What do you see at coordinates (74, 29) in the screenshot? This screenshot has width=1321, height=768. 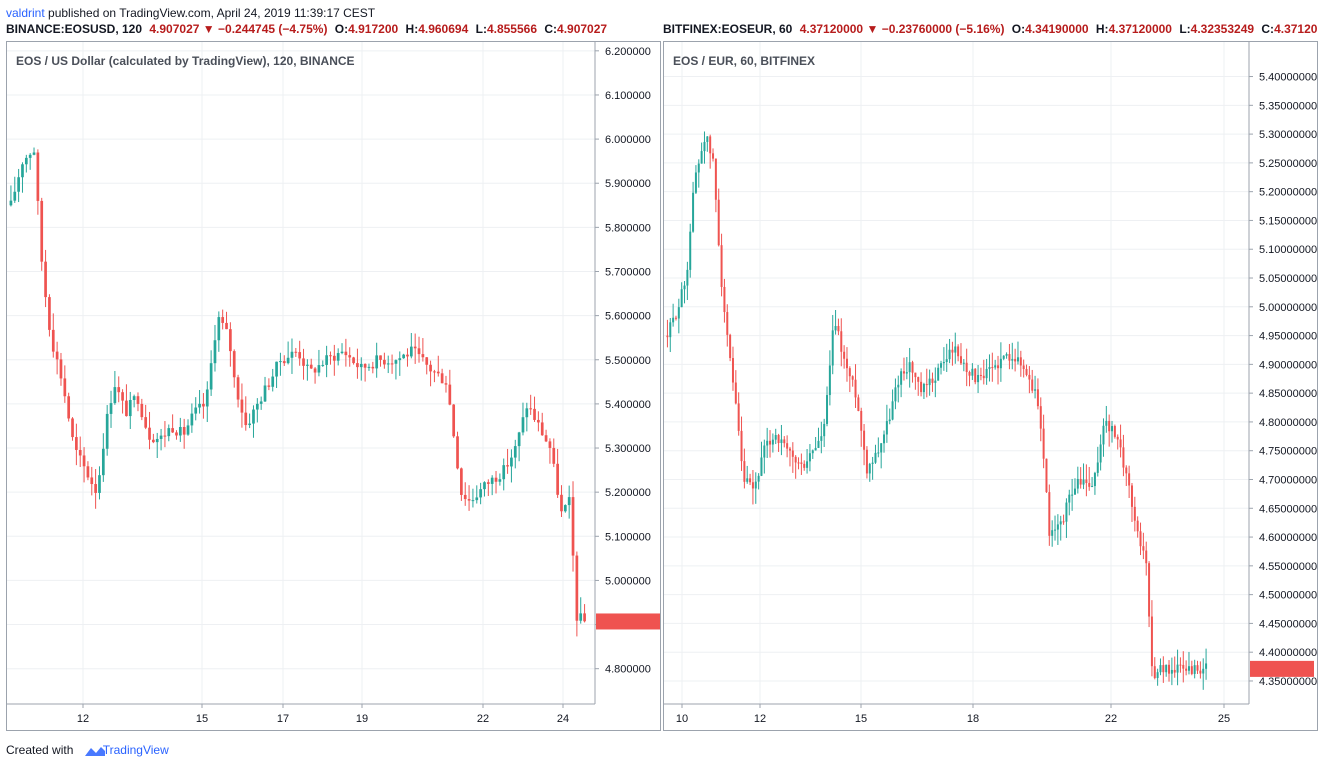 I see `left-symbol: BINANCE:EOSUSD, 120` at bounding box center [74, 29].